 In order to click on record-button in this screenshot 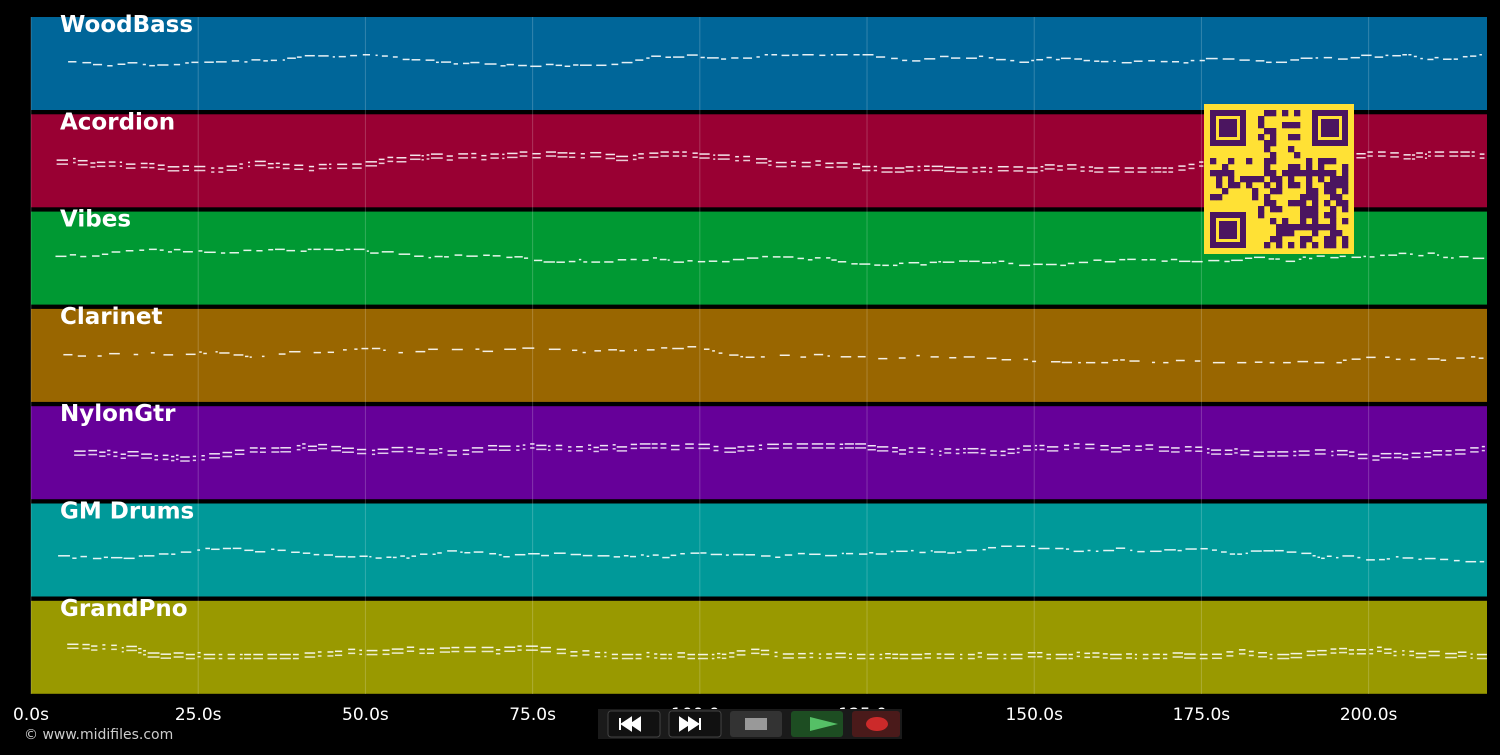, I will do `click(876, 724)`.